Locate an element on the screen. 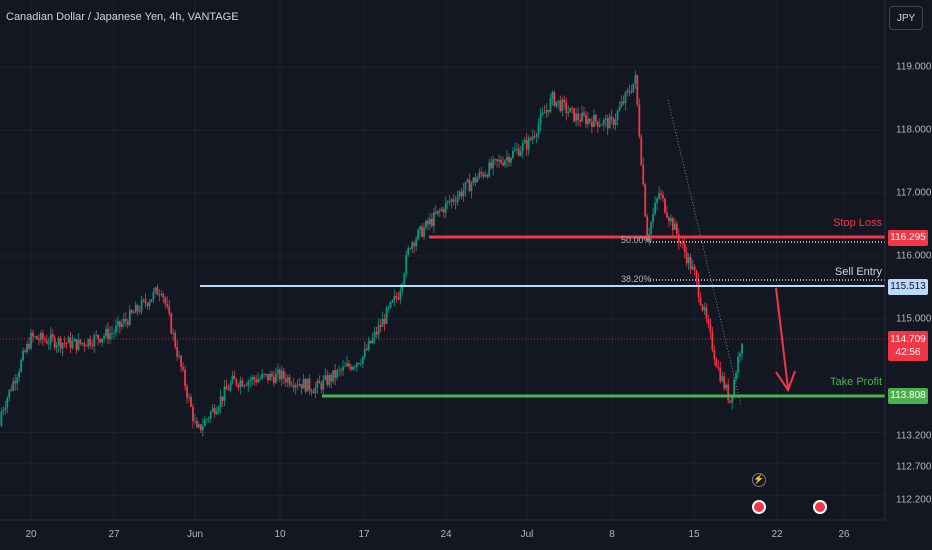  currency-button: JPY is located at coordinates (906, 18).